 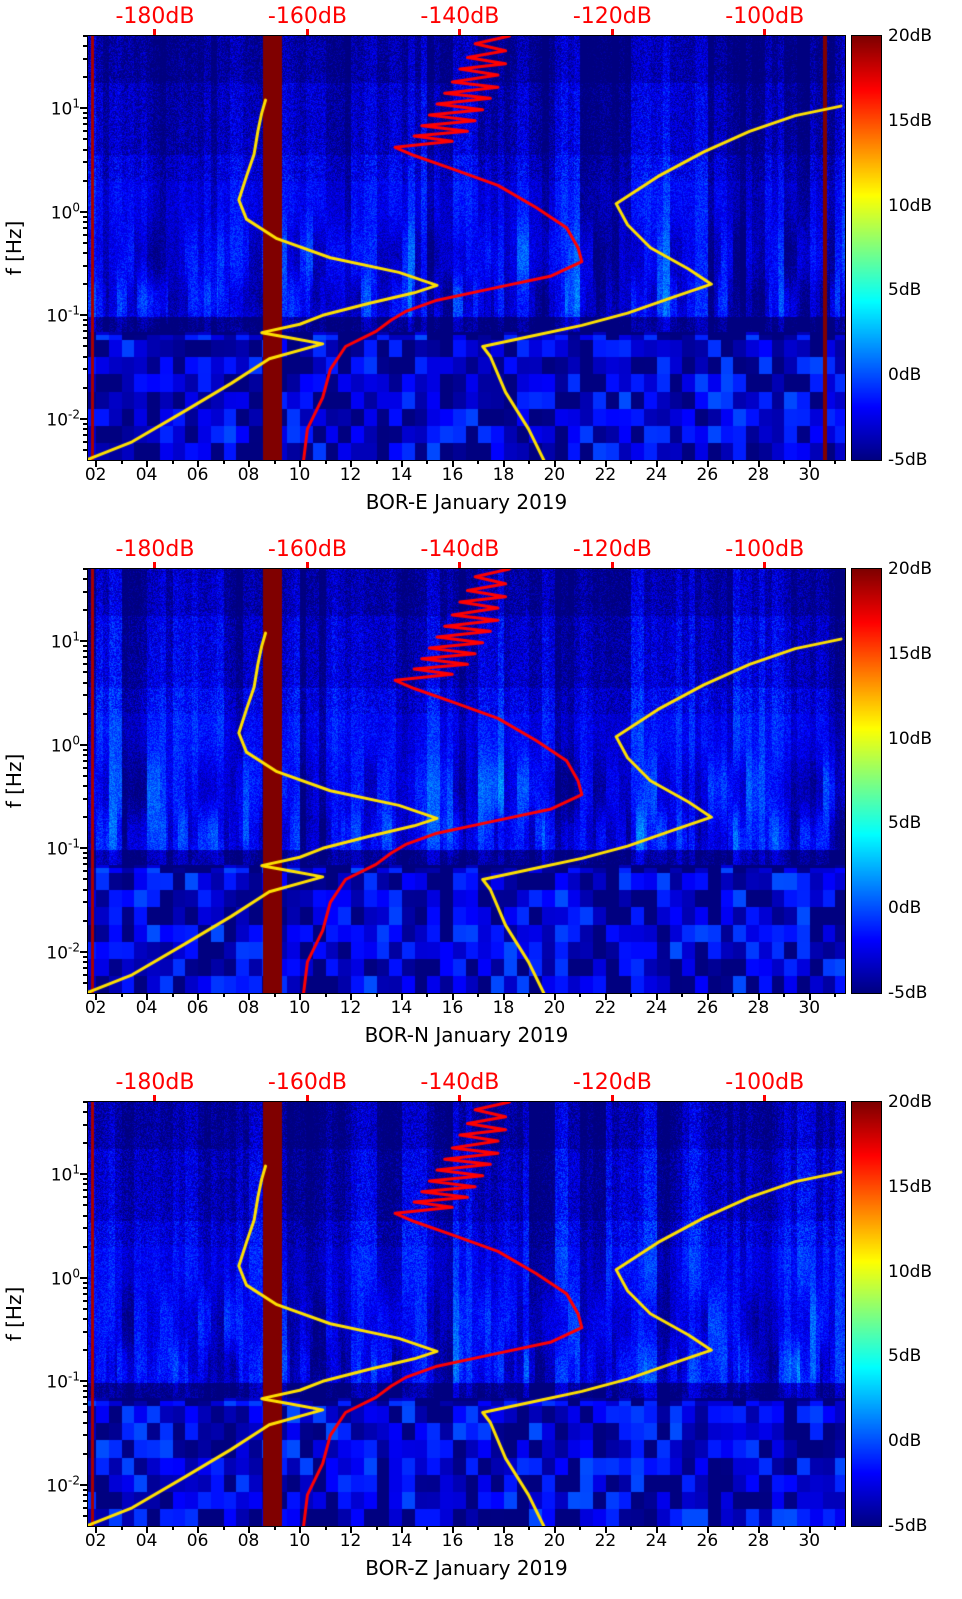 What do you see at coordinates (460, 549) in the screenshot?
I see `top-db-tick-label: -140dB` at bounding box center [460, 549].